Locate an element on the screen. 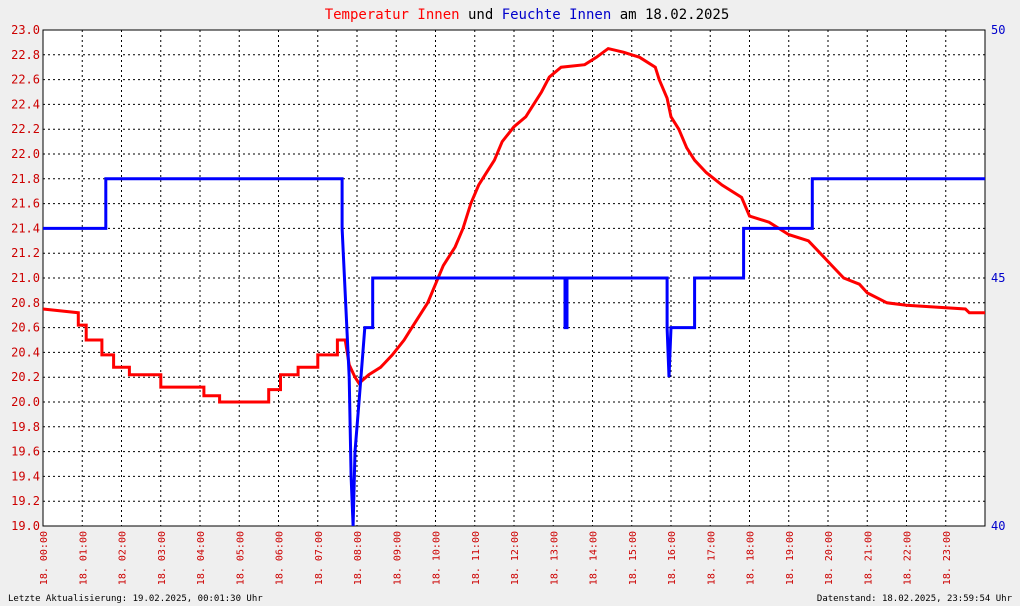 The height and width of the screenshot is (606, 1020). y-left-tick-label: 19.2 is located at coordinates (25, 501).